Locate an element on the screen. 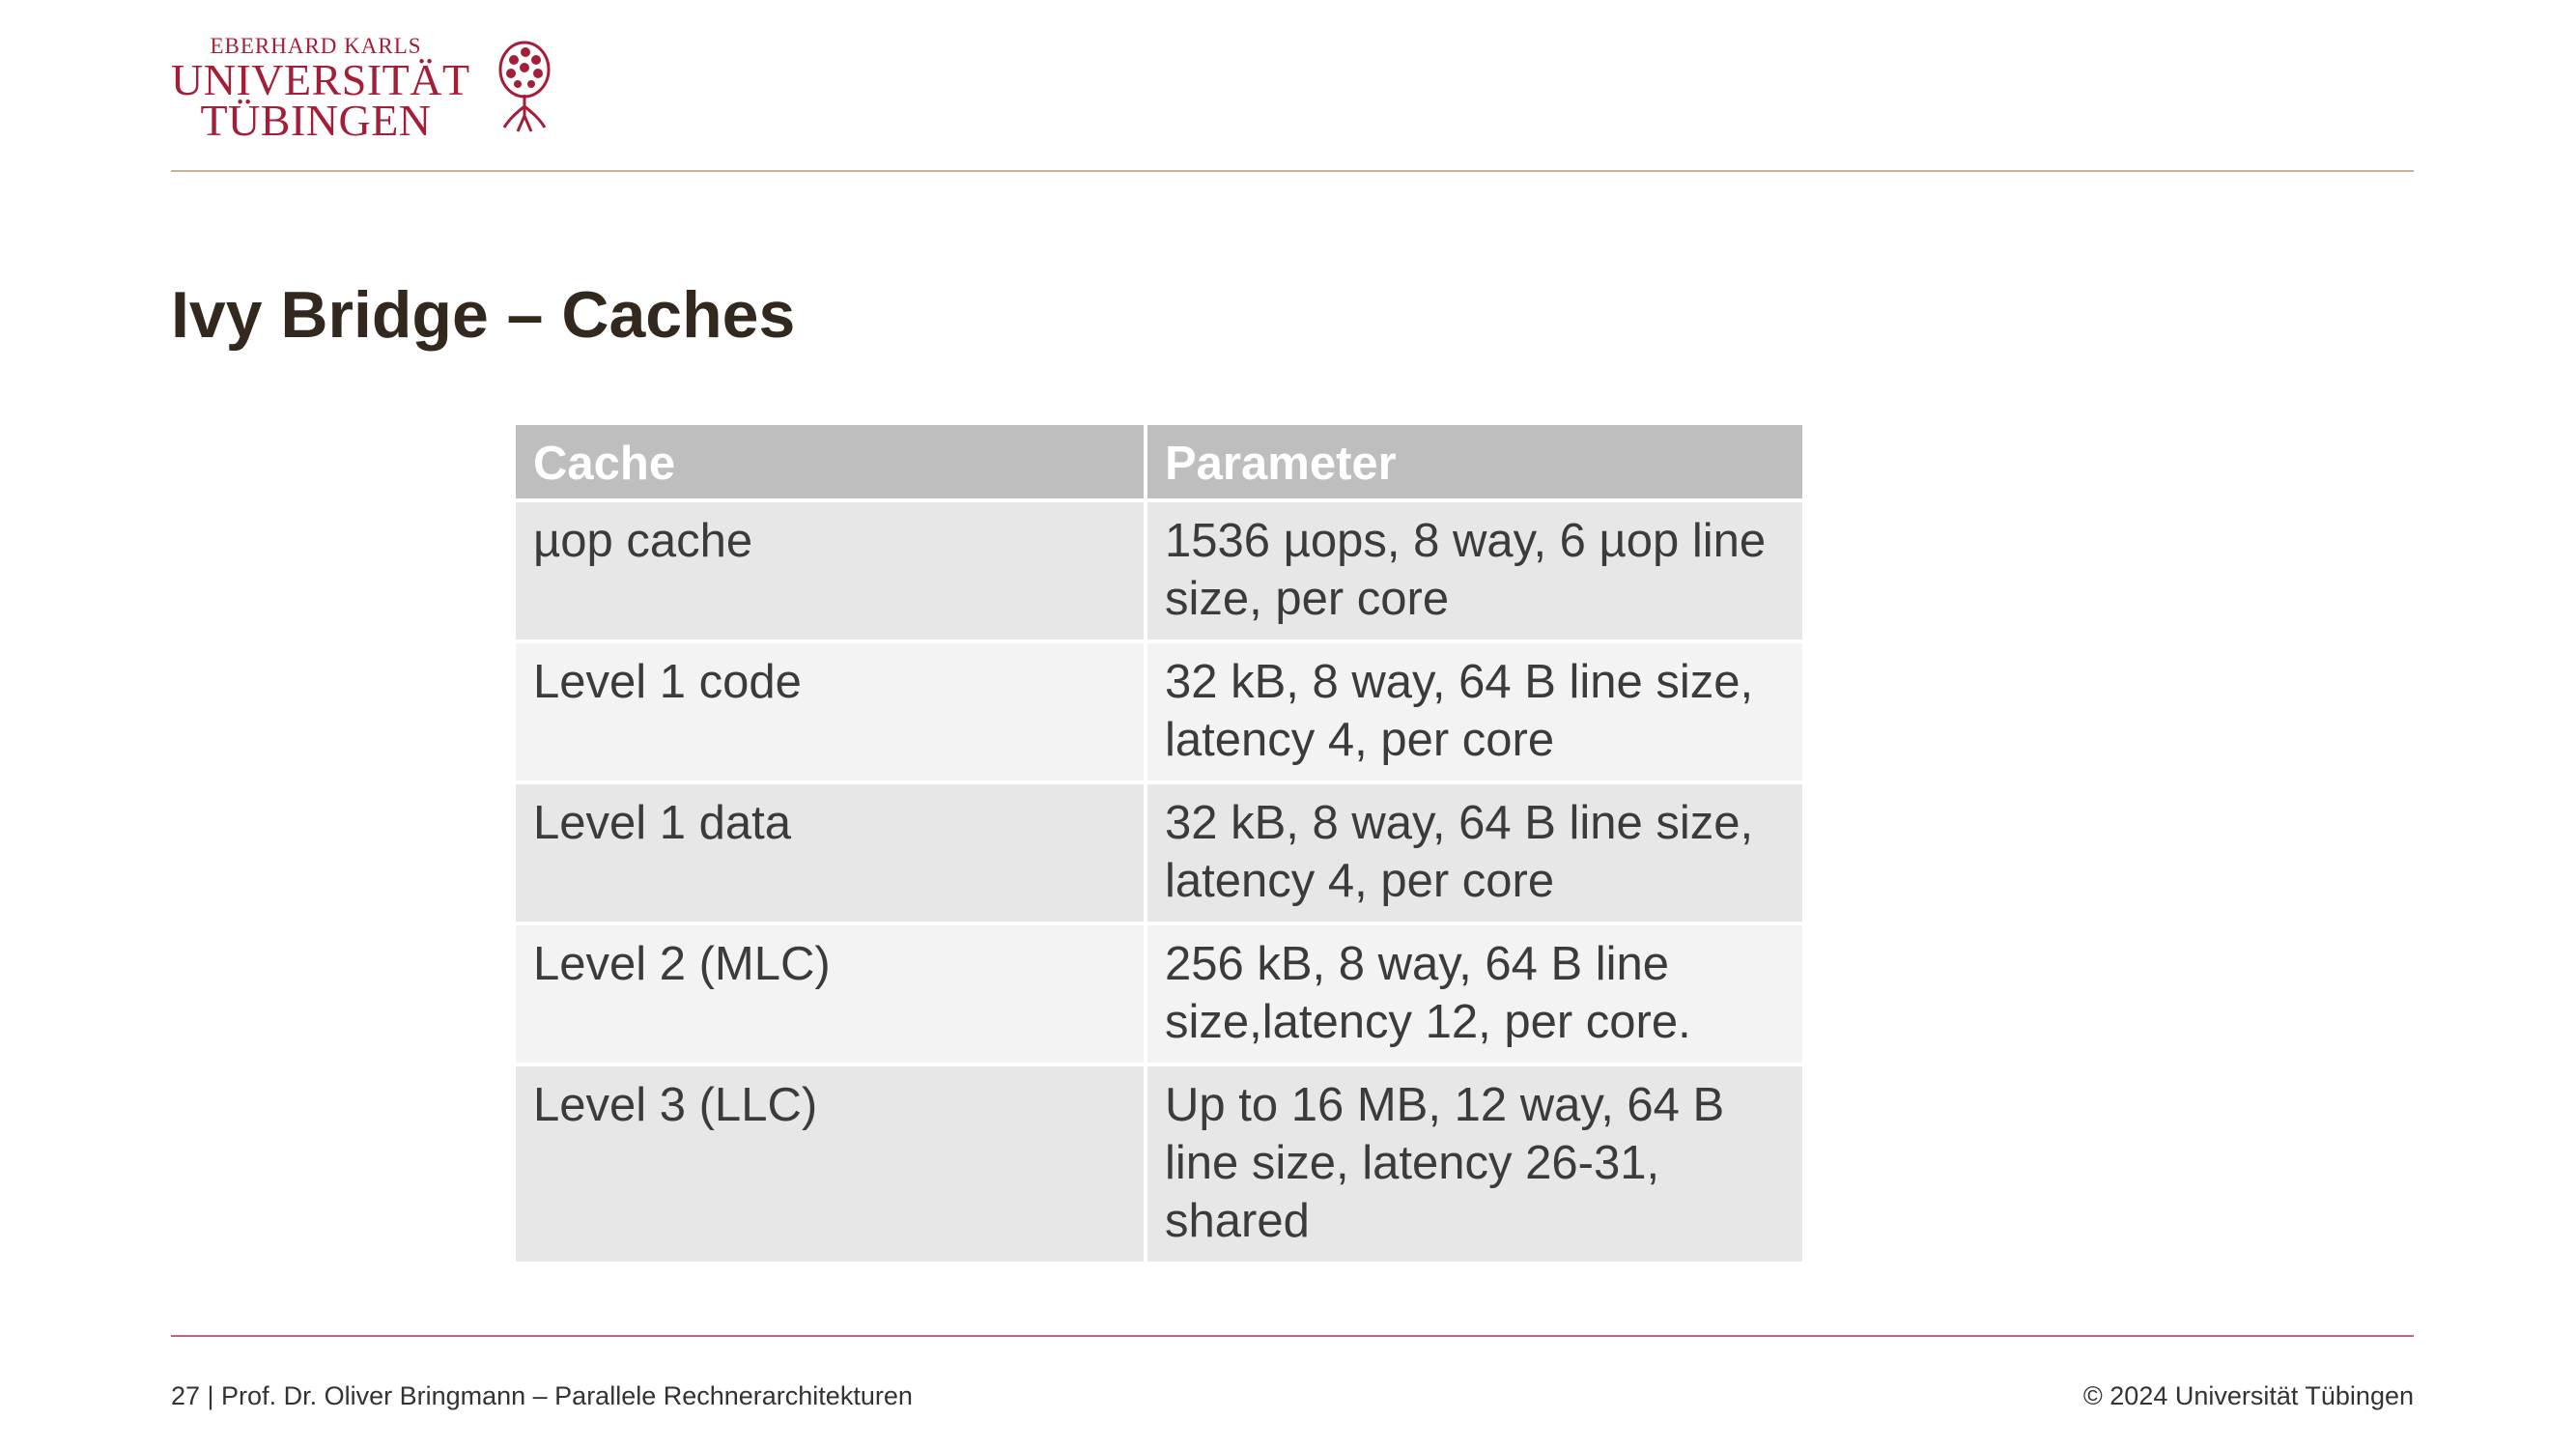  column-header-cache: Cache is located at coordinates (830, 461).